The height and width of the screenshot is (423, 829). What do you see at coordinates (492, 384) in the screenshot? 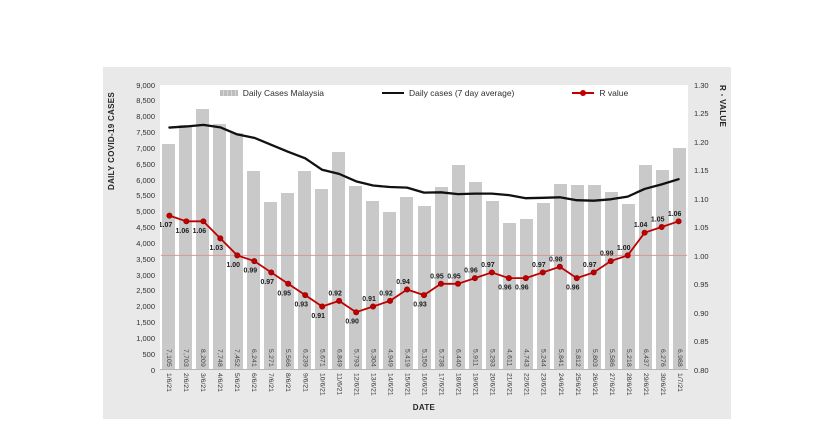
I see `x-tick-label: 20/6/21` at bounding box center [492, 384].